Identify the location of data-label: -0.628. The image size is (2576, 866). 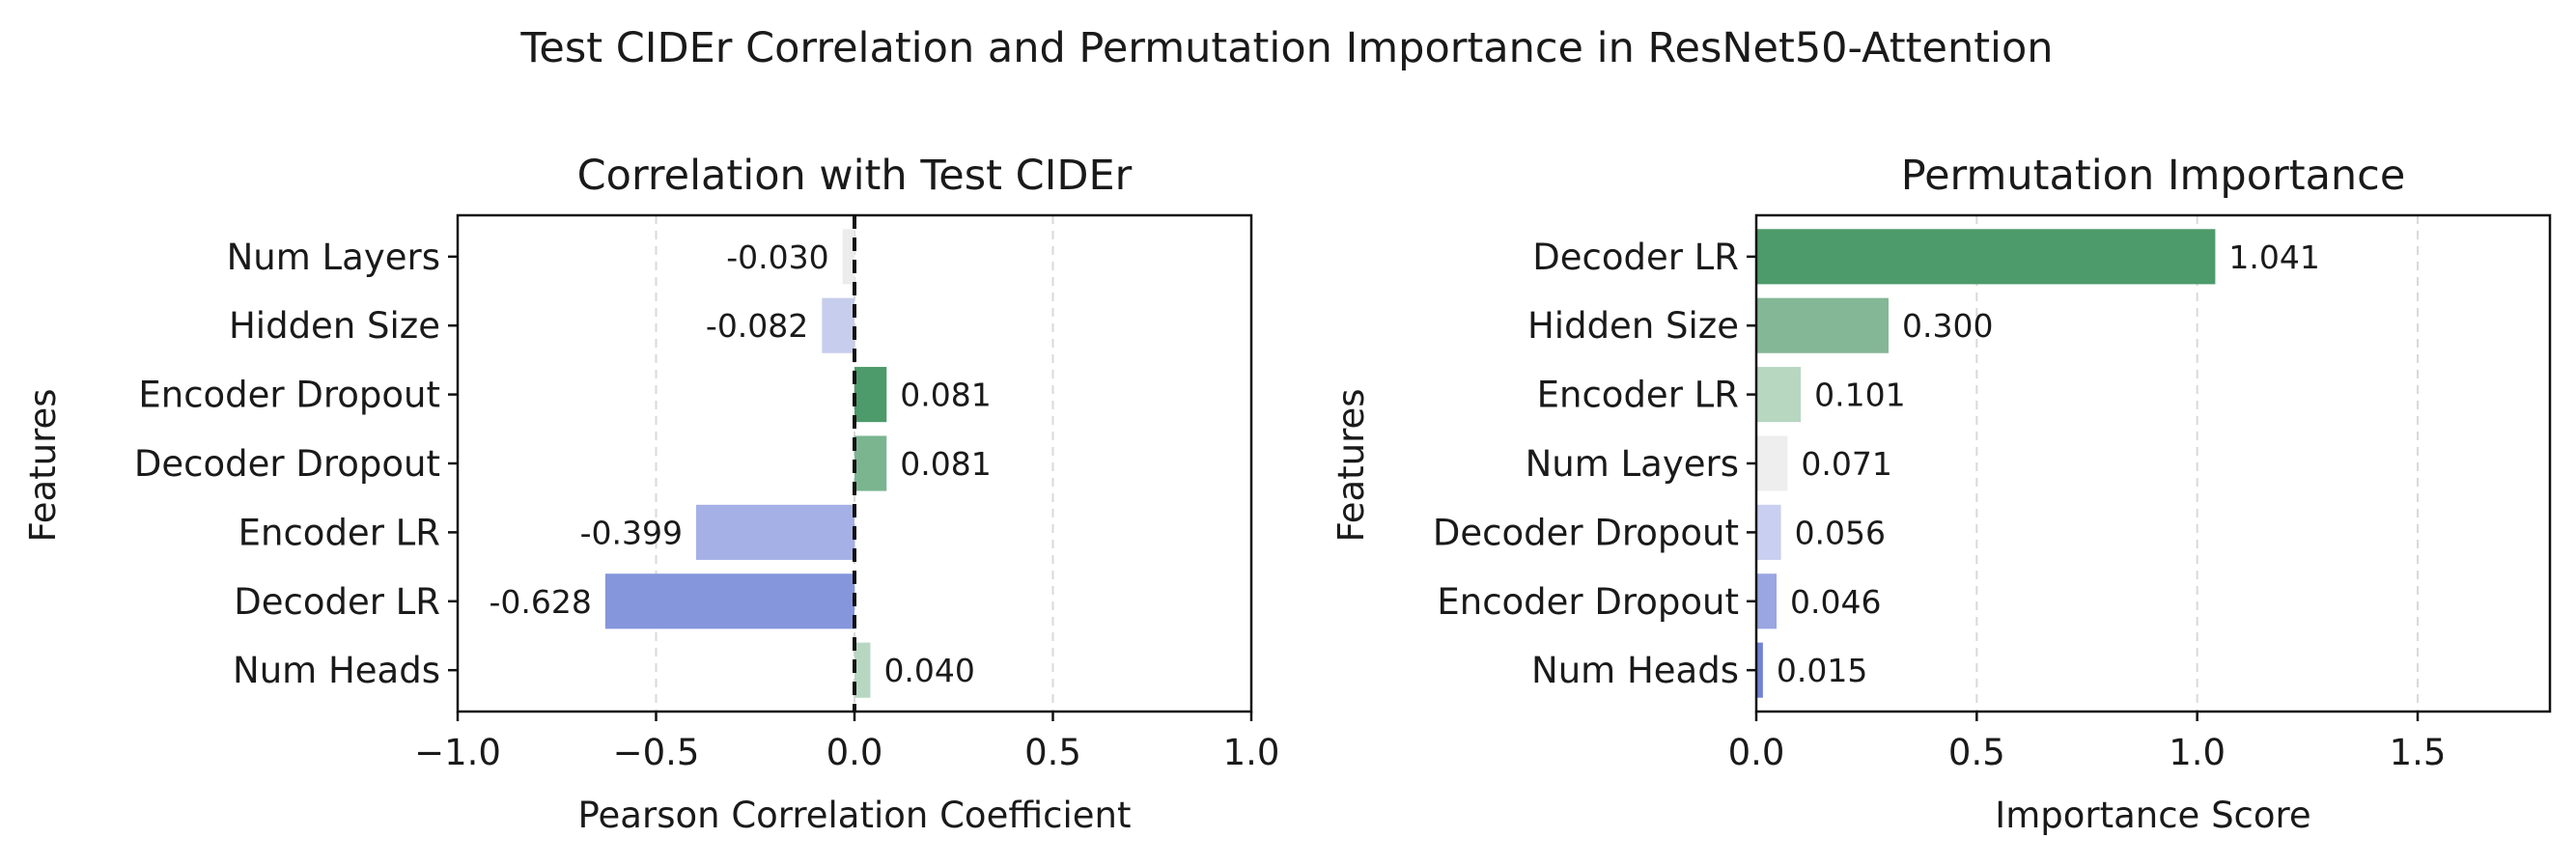
(541, 602).